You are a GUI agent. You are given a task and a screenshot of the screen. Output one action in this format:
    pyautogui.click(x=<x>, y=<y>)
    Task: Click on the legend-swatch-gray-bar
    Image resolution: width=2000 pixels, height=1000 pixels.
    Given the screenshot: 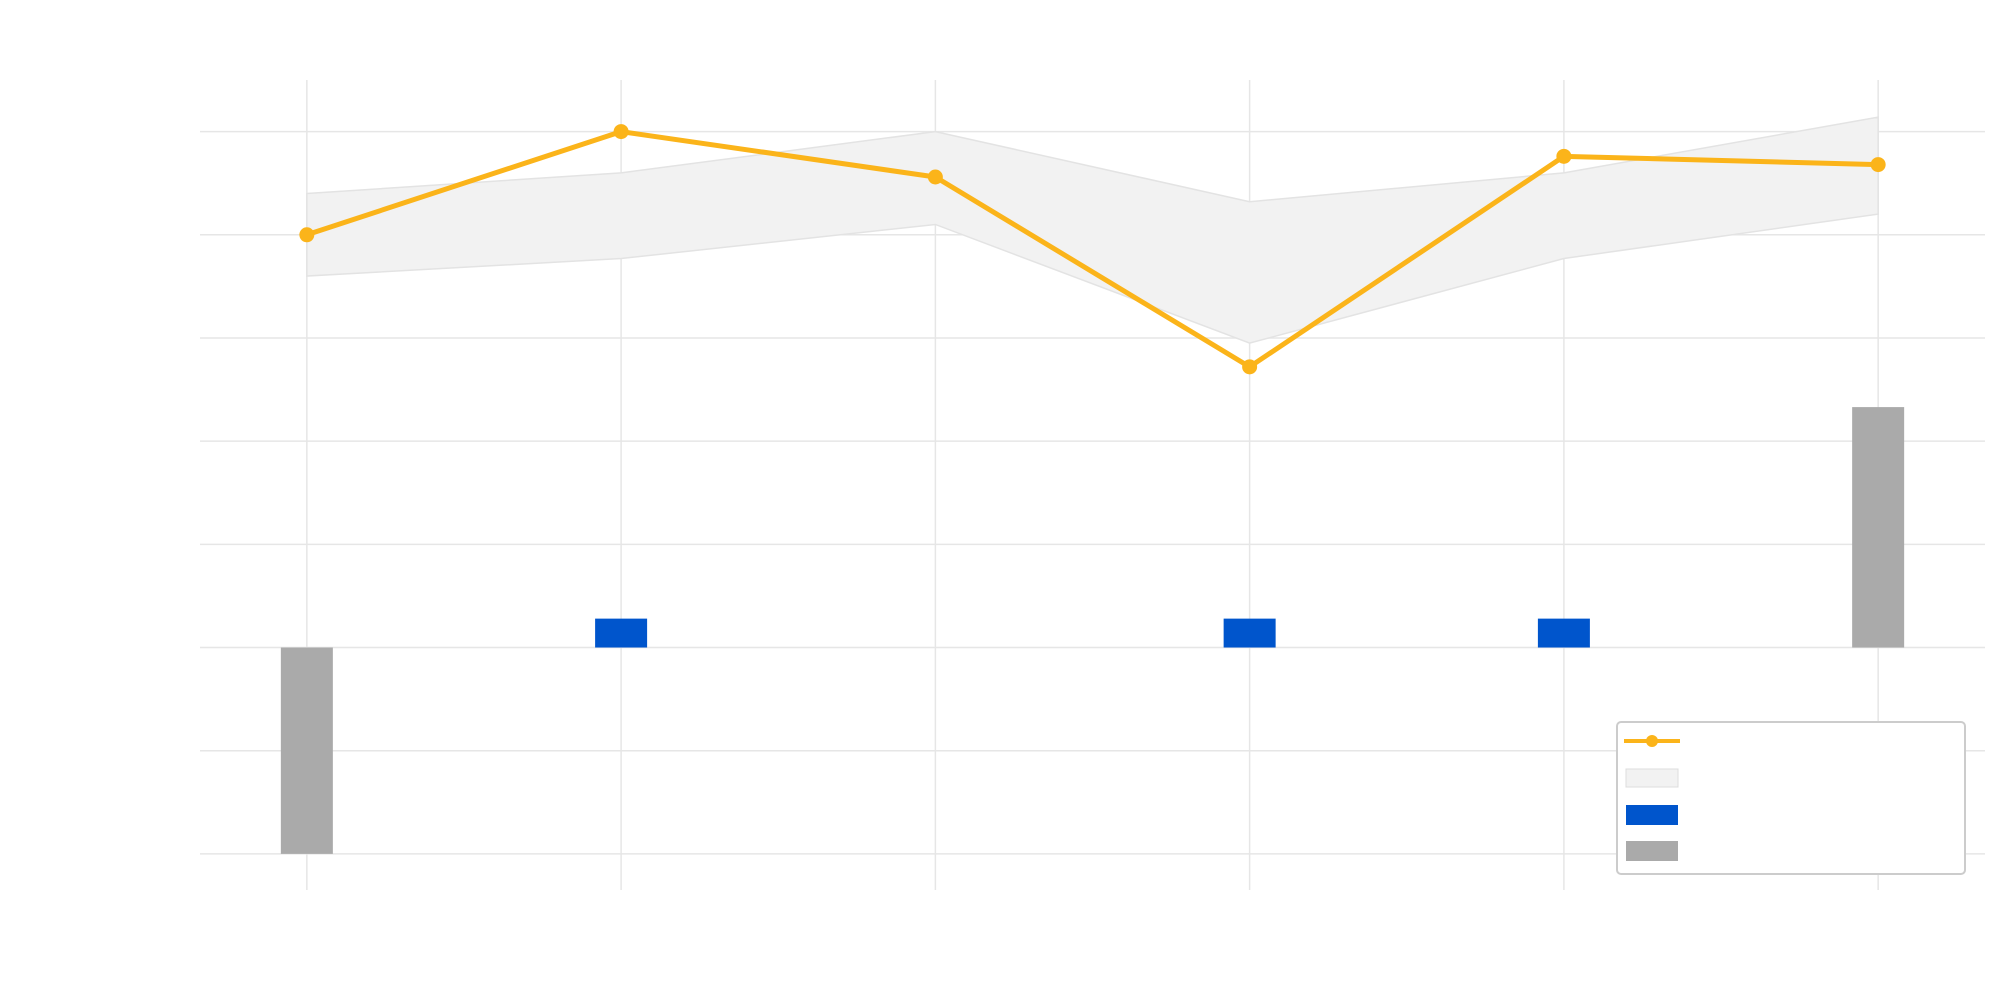 What is the action you would take?
    pyautogui.click(x=1652, y=851)
    